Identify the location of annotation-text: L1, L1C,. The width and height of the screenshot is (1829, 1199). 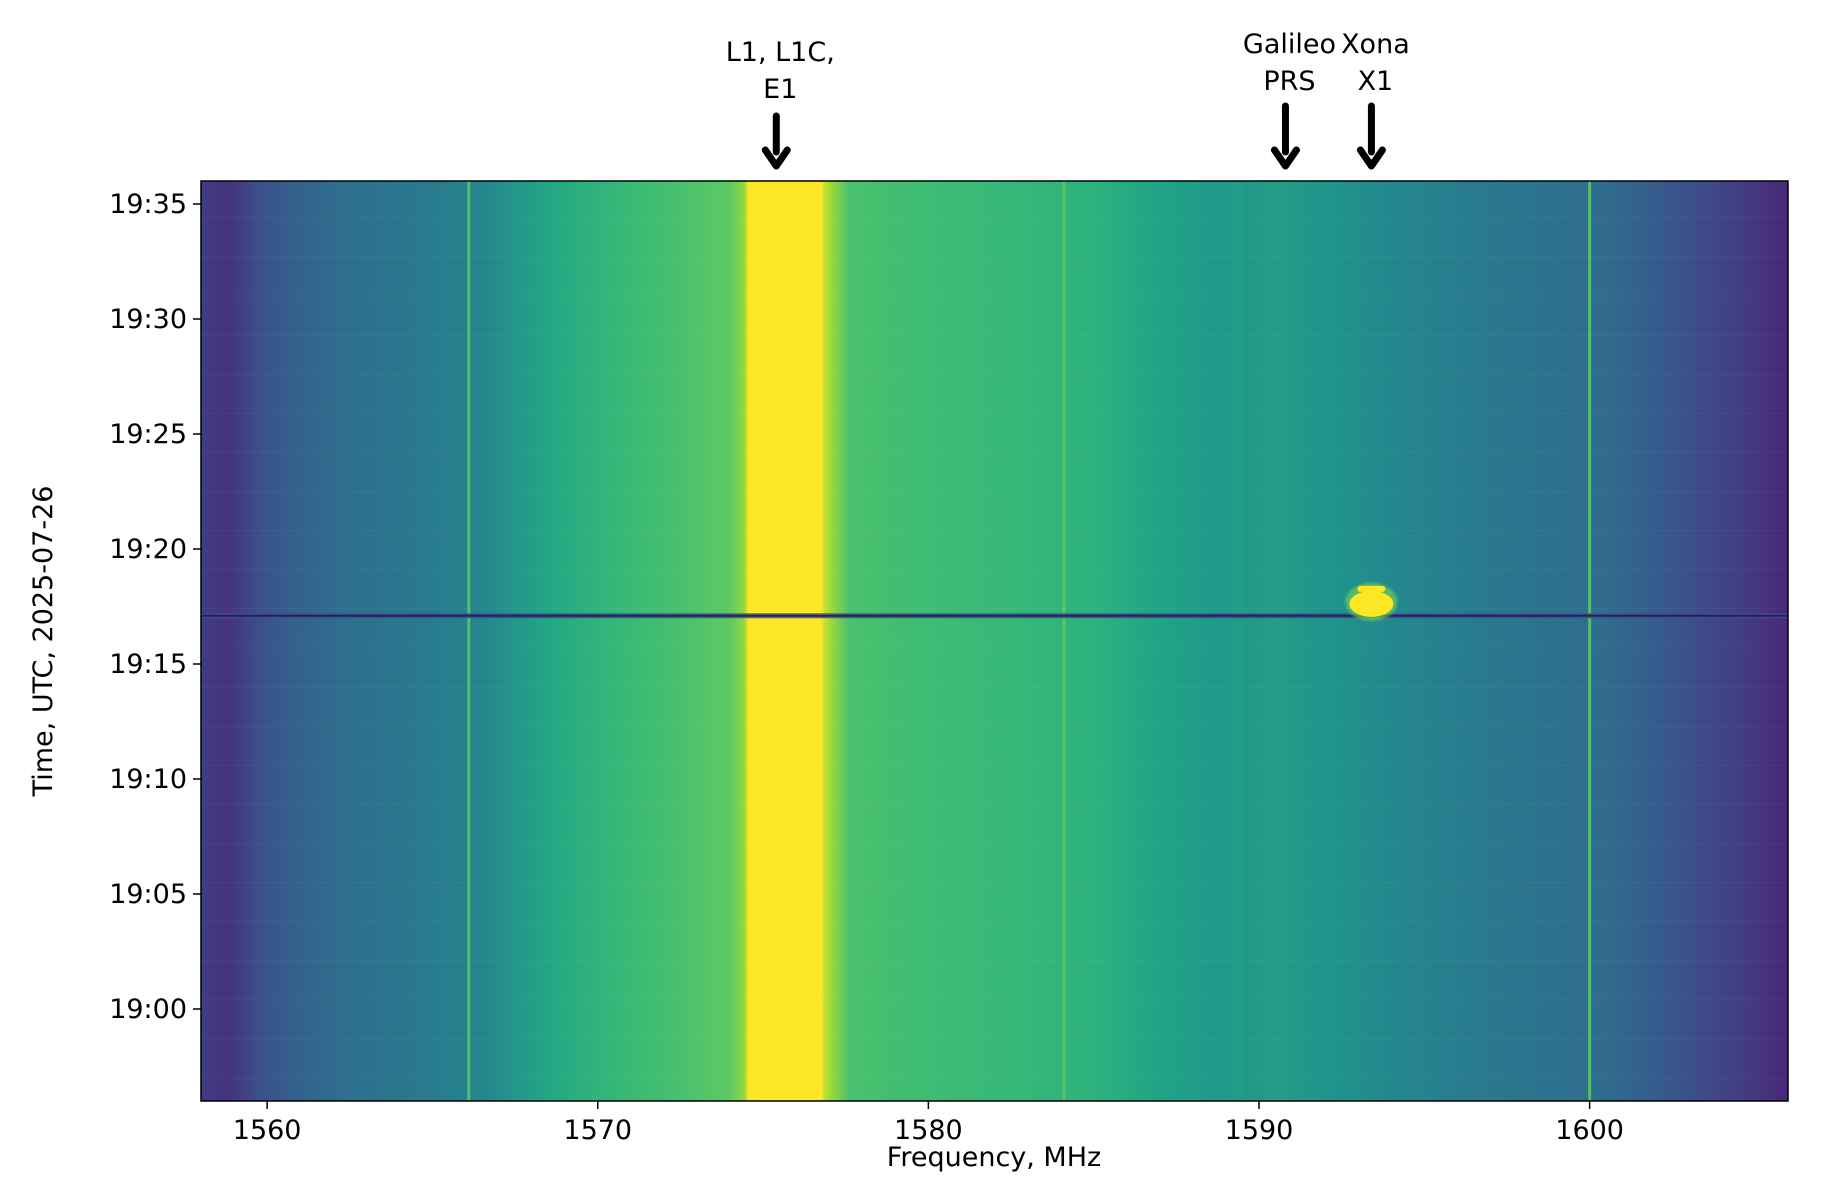
(780, 52).